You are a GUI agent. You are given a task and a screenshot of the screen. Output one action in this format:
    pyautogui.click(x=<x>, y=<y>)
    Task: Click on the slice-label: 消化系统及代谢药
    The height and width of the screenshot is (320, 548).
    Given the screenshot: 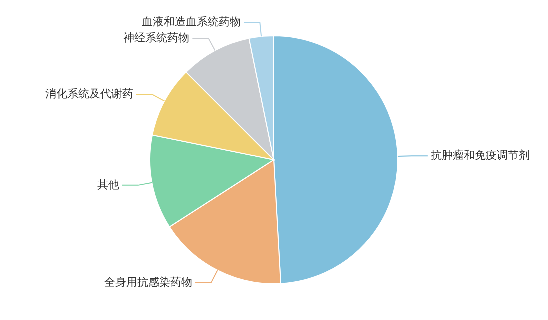 What is the action you would take?
    pyautogui.click(x=89, y=94)
    